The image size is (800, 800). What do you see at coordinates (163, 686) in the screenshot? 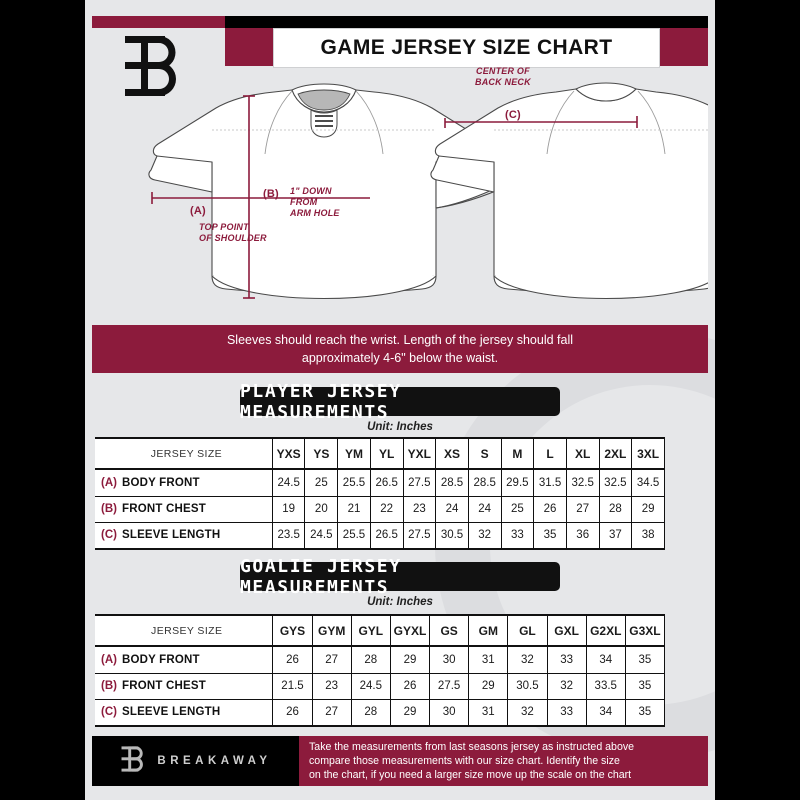
I see `measurement-name: FRONT CHEST` at bounding box center [163, 686].